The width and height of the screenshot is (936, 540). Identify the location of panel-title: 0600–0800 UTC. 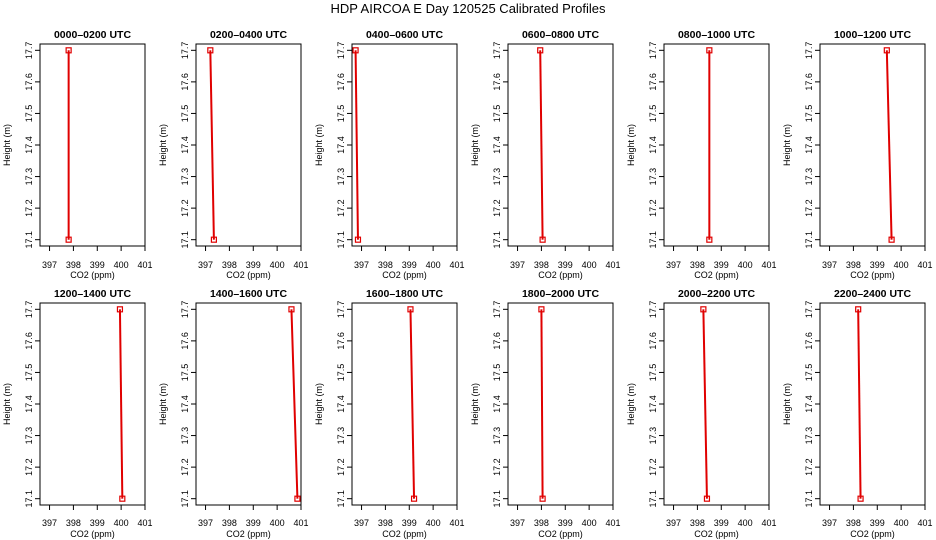
(560, 35).